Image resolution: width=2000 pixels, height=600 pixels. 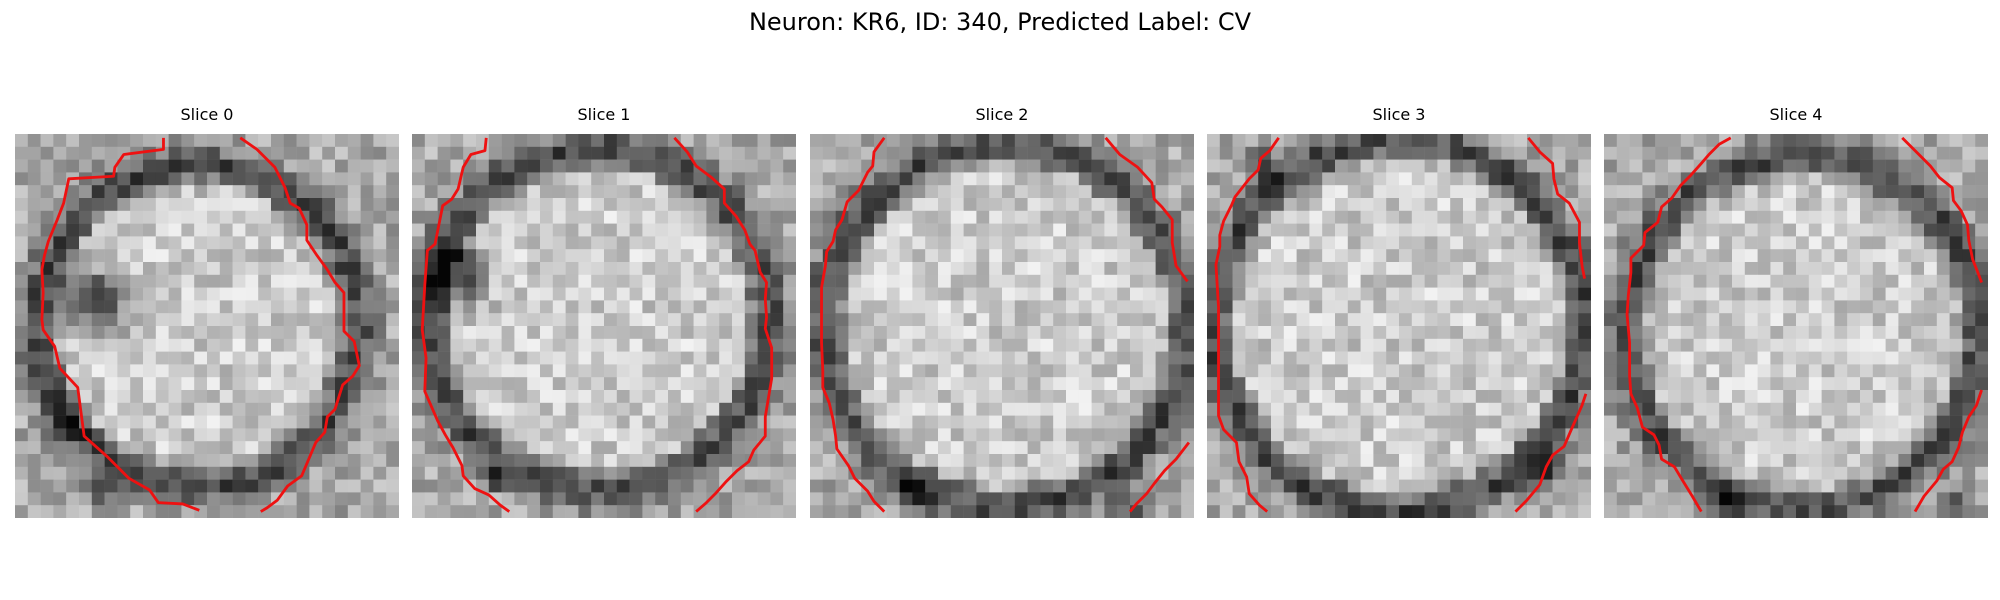 What do you see at coordinates (300, 324) in the screenshot?
I see `contour-line-0b` at bounding box center [300, 324].